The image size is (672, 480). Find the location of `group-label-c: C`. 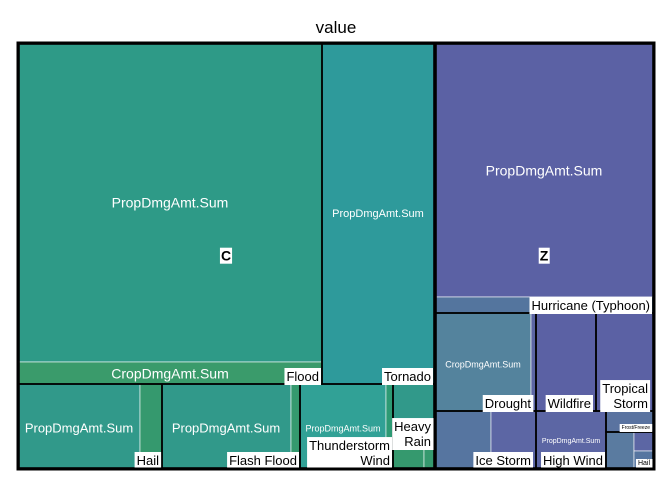

group-label-c: C is located at coordinates (226, 255).